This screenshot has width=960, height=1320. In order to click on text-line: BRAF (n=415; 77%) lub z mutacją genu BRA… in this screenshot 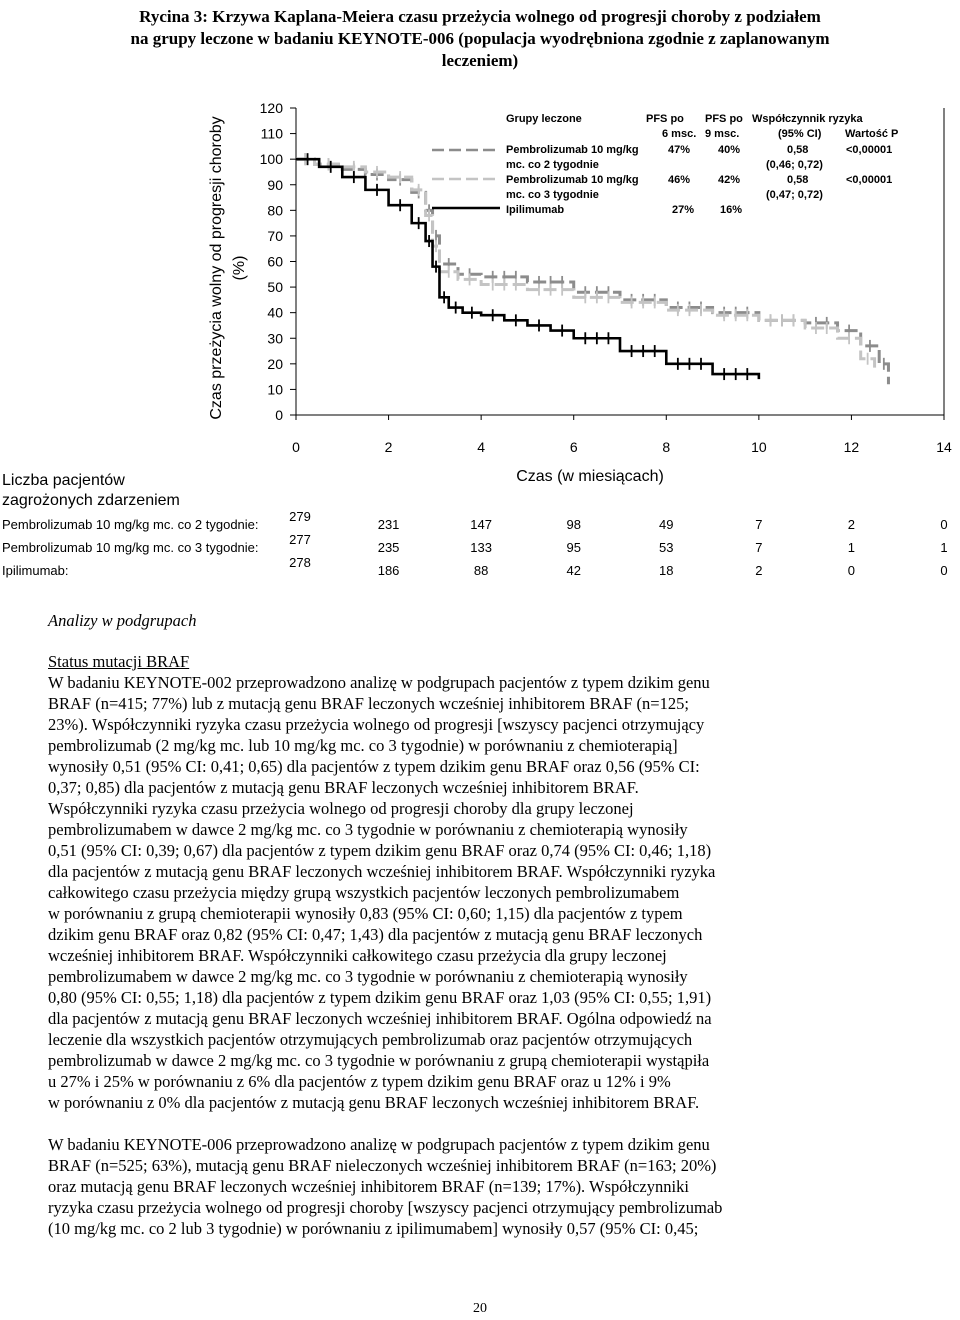, I will do `click(368, 703)`.